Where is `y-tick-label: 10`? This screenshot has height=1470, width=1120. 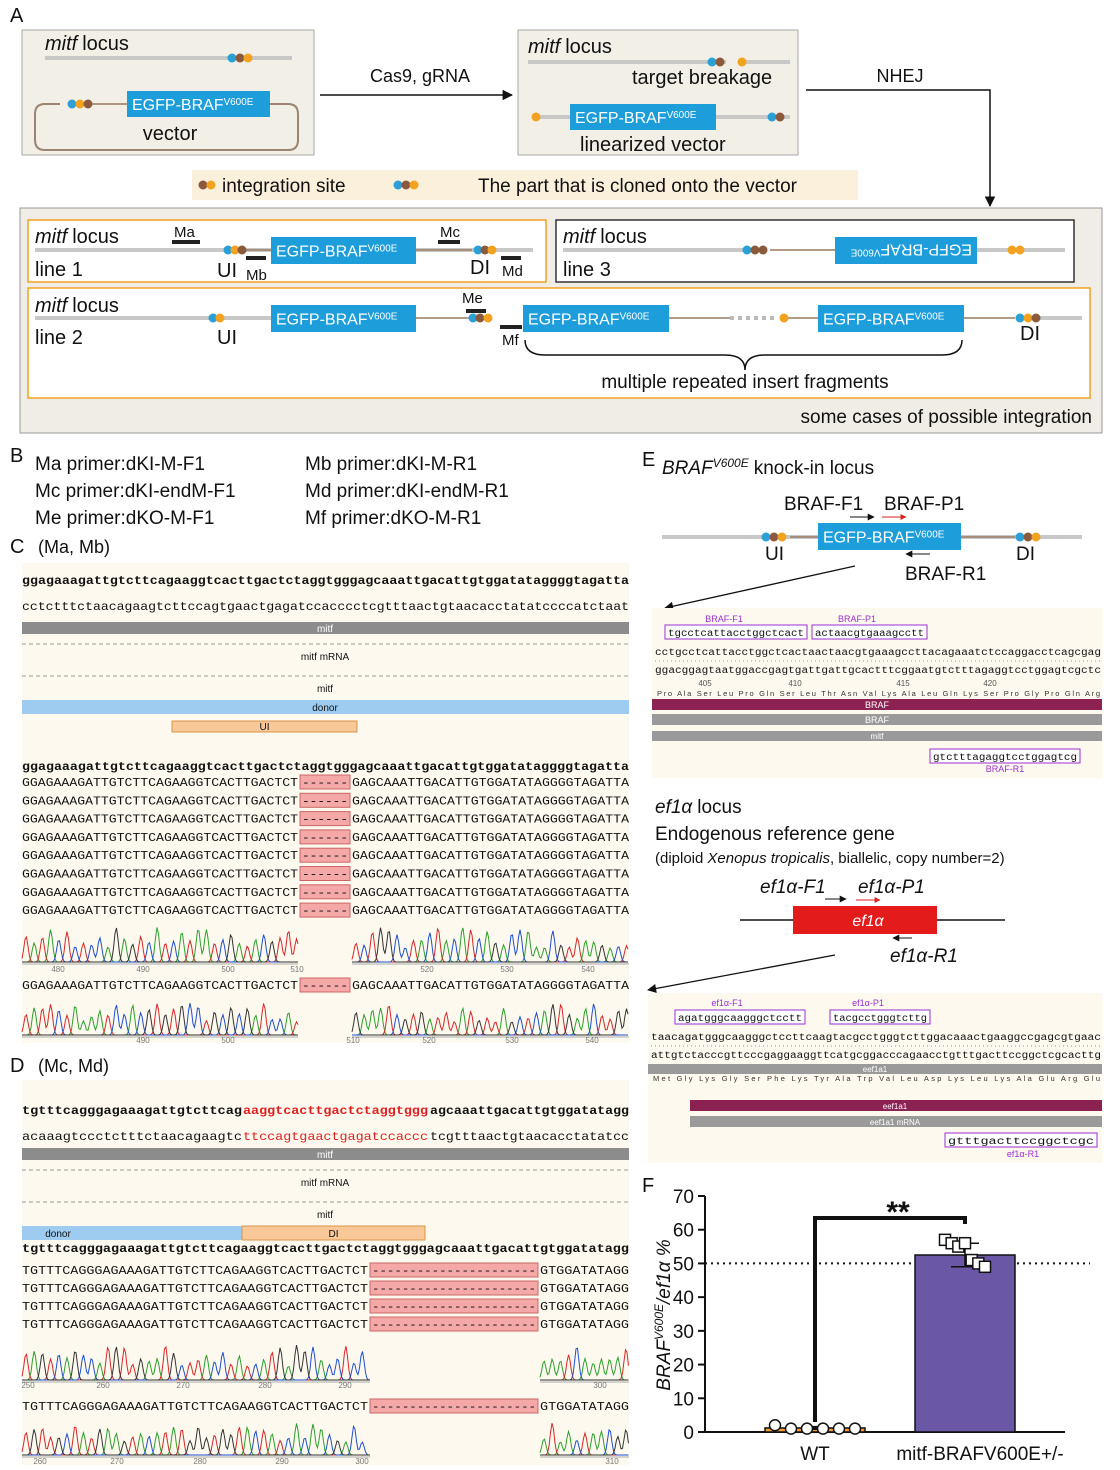 y-tick-label: 10 is located at coordinates (683, 1399).